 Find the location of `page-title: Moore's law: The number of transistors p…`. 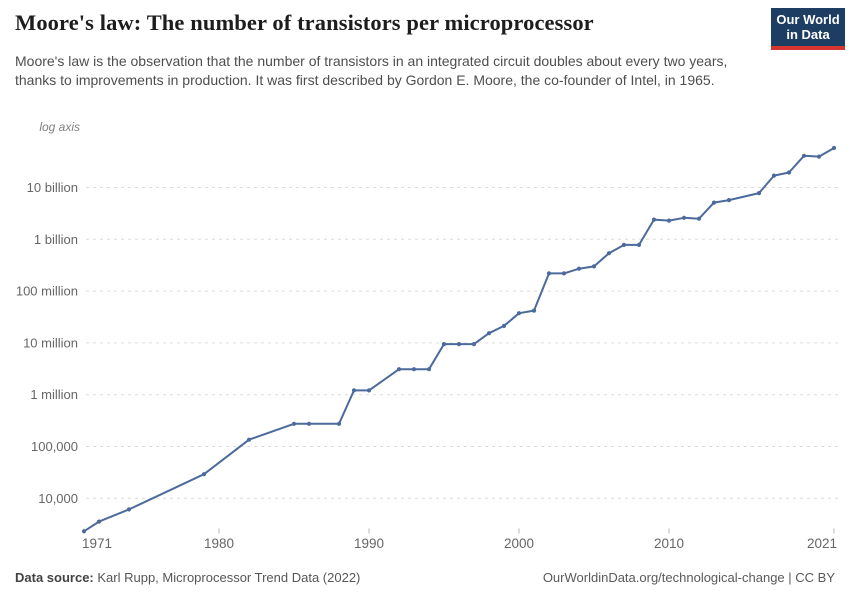

page-title: Moore's law: The number of transistors p… is located at coordinates (304, 22).